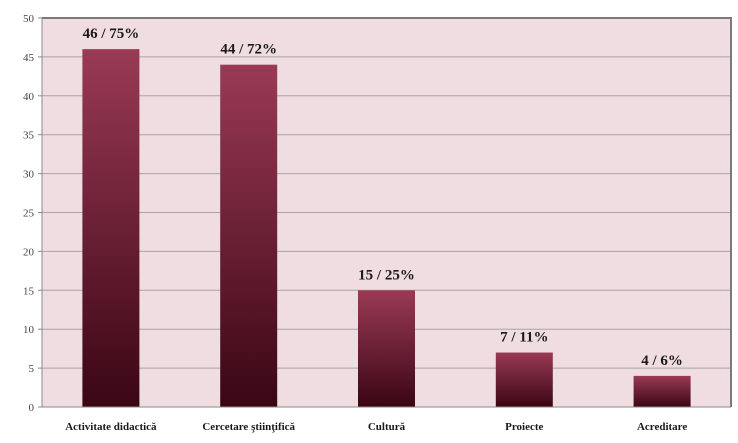  I want to click on x-category-label: Acreditare, so click(662, 427).